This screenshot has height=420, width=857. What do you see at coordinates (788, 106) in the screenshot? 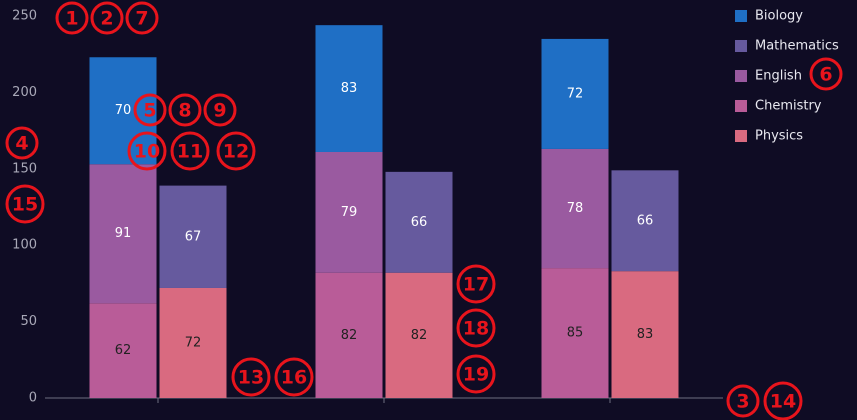
I see `legend-label: Chemistry` at bounding box center [788, 106].